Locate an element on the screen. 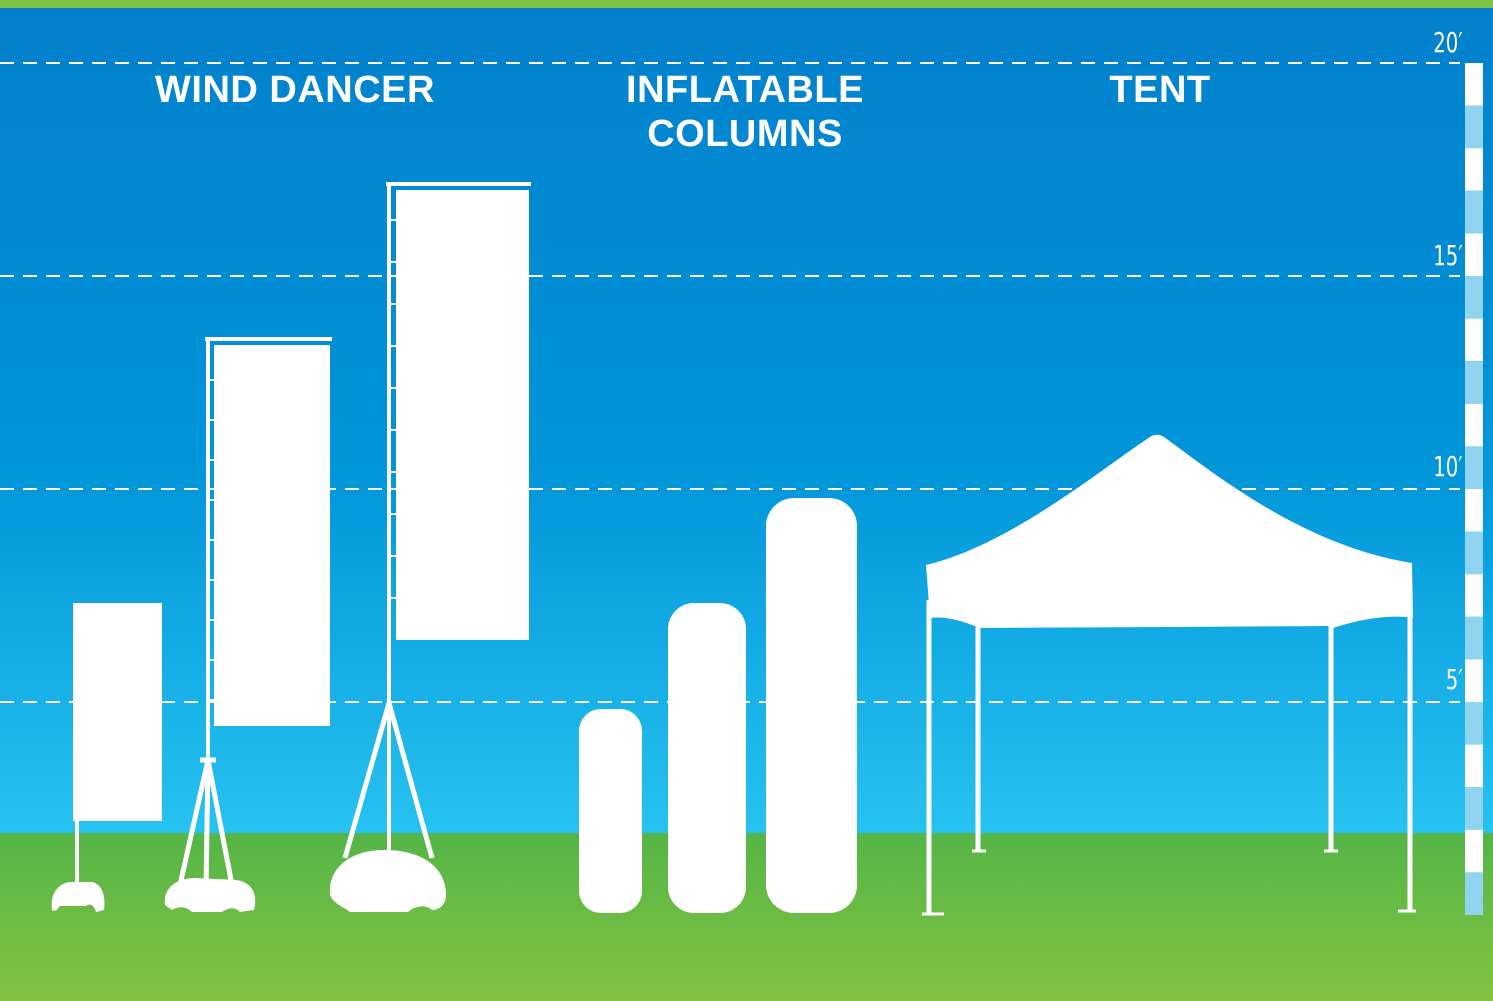  tent-legs is located at coordinates (1169, 756).